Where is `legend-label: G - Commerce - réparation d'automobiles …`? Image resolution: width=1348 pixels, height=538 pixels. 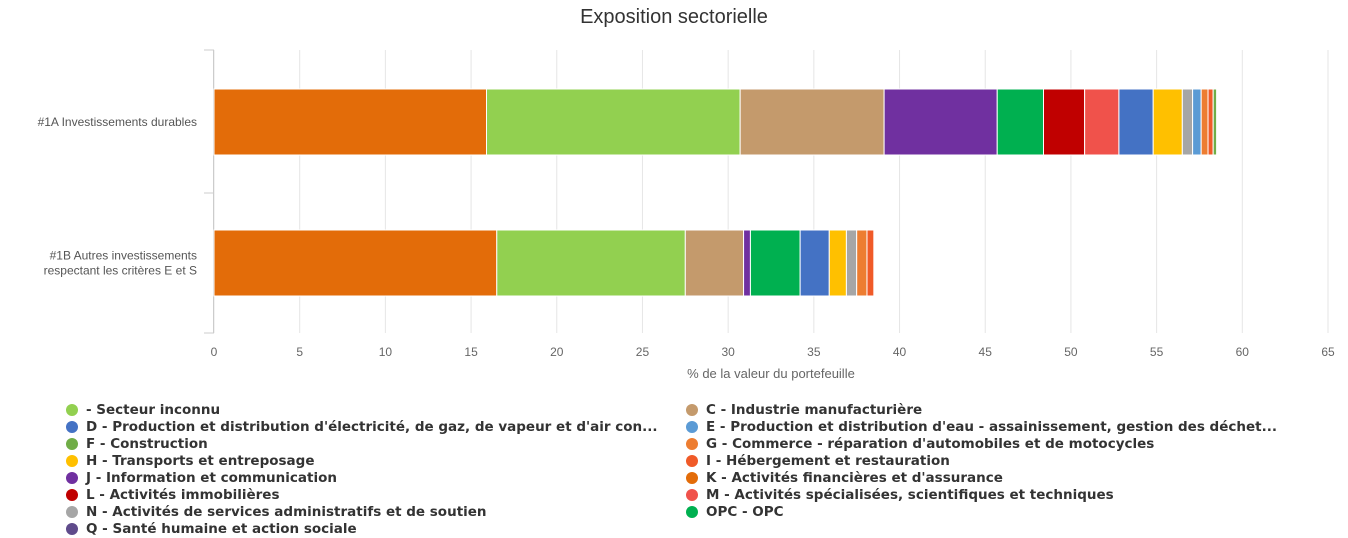
legend-label: G - Commerce - réparation d'automobiles … is located at coordinates (930, 443).